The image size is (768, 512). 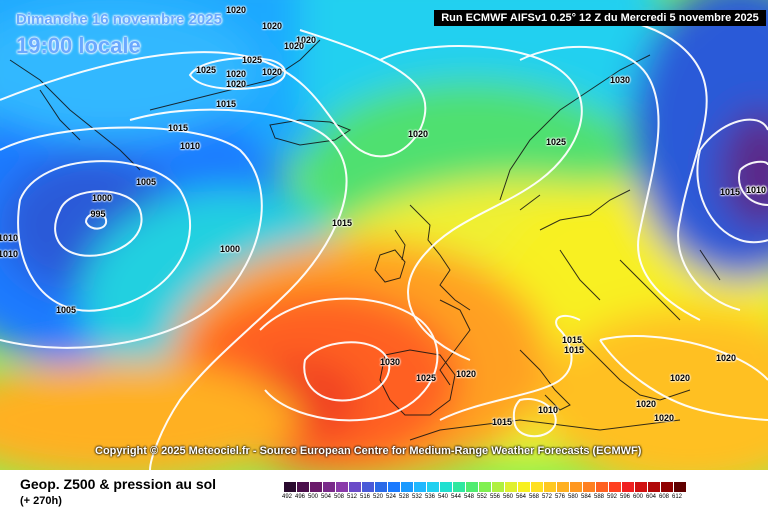 What do you see at coordinates (495, 497) in the screenshot?
I see `legend-tick-label: 556` at bounding box center [495, 497].